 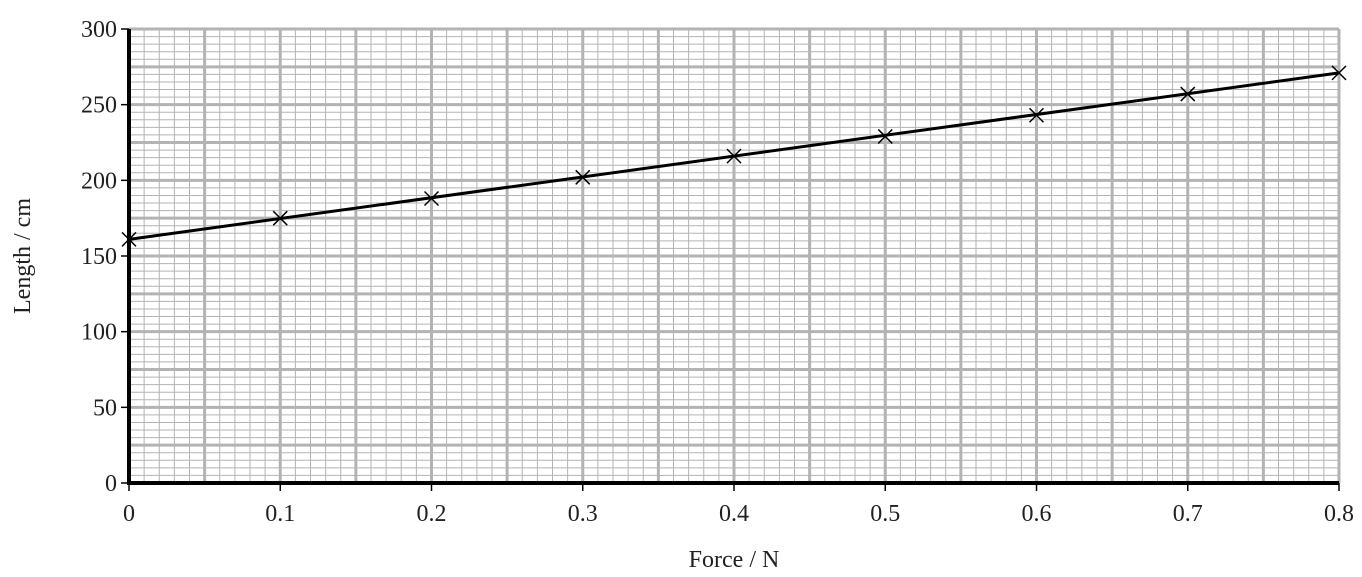 I want to click on x-tick-label: 0.6, so click(x=1037, y=514).